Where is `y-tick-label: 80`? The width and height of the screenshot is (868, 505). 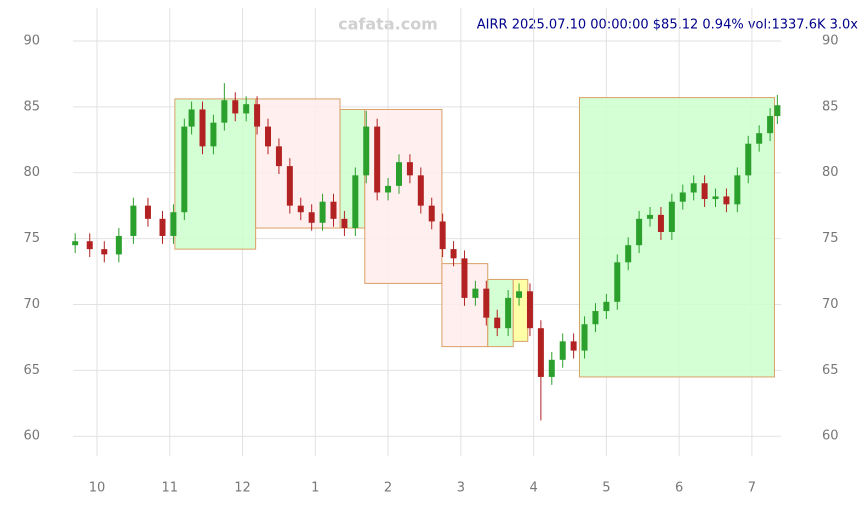 y-tick-label: 80 is located at coordinates (31, 172).